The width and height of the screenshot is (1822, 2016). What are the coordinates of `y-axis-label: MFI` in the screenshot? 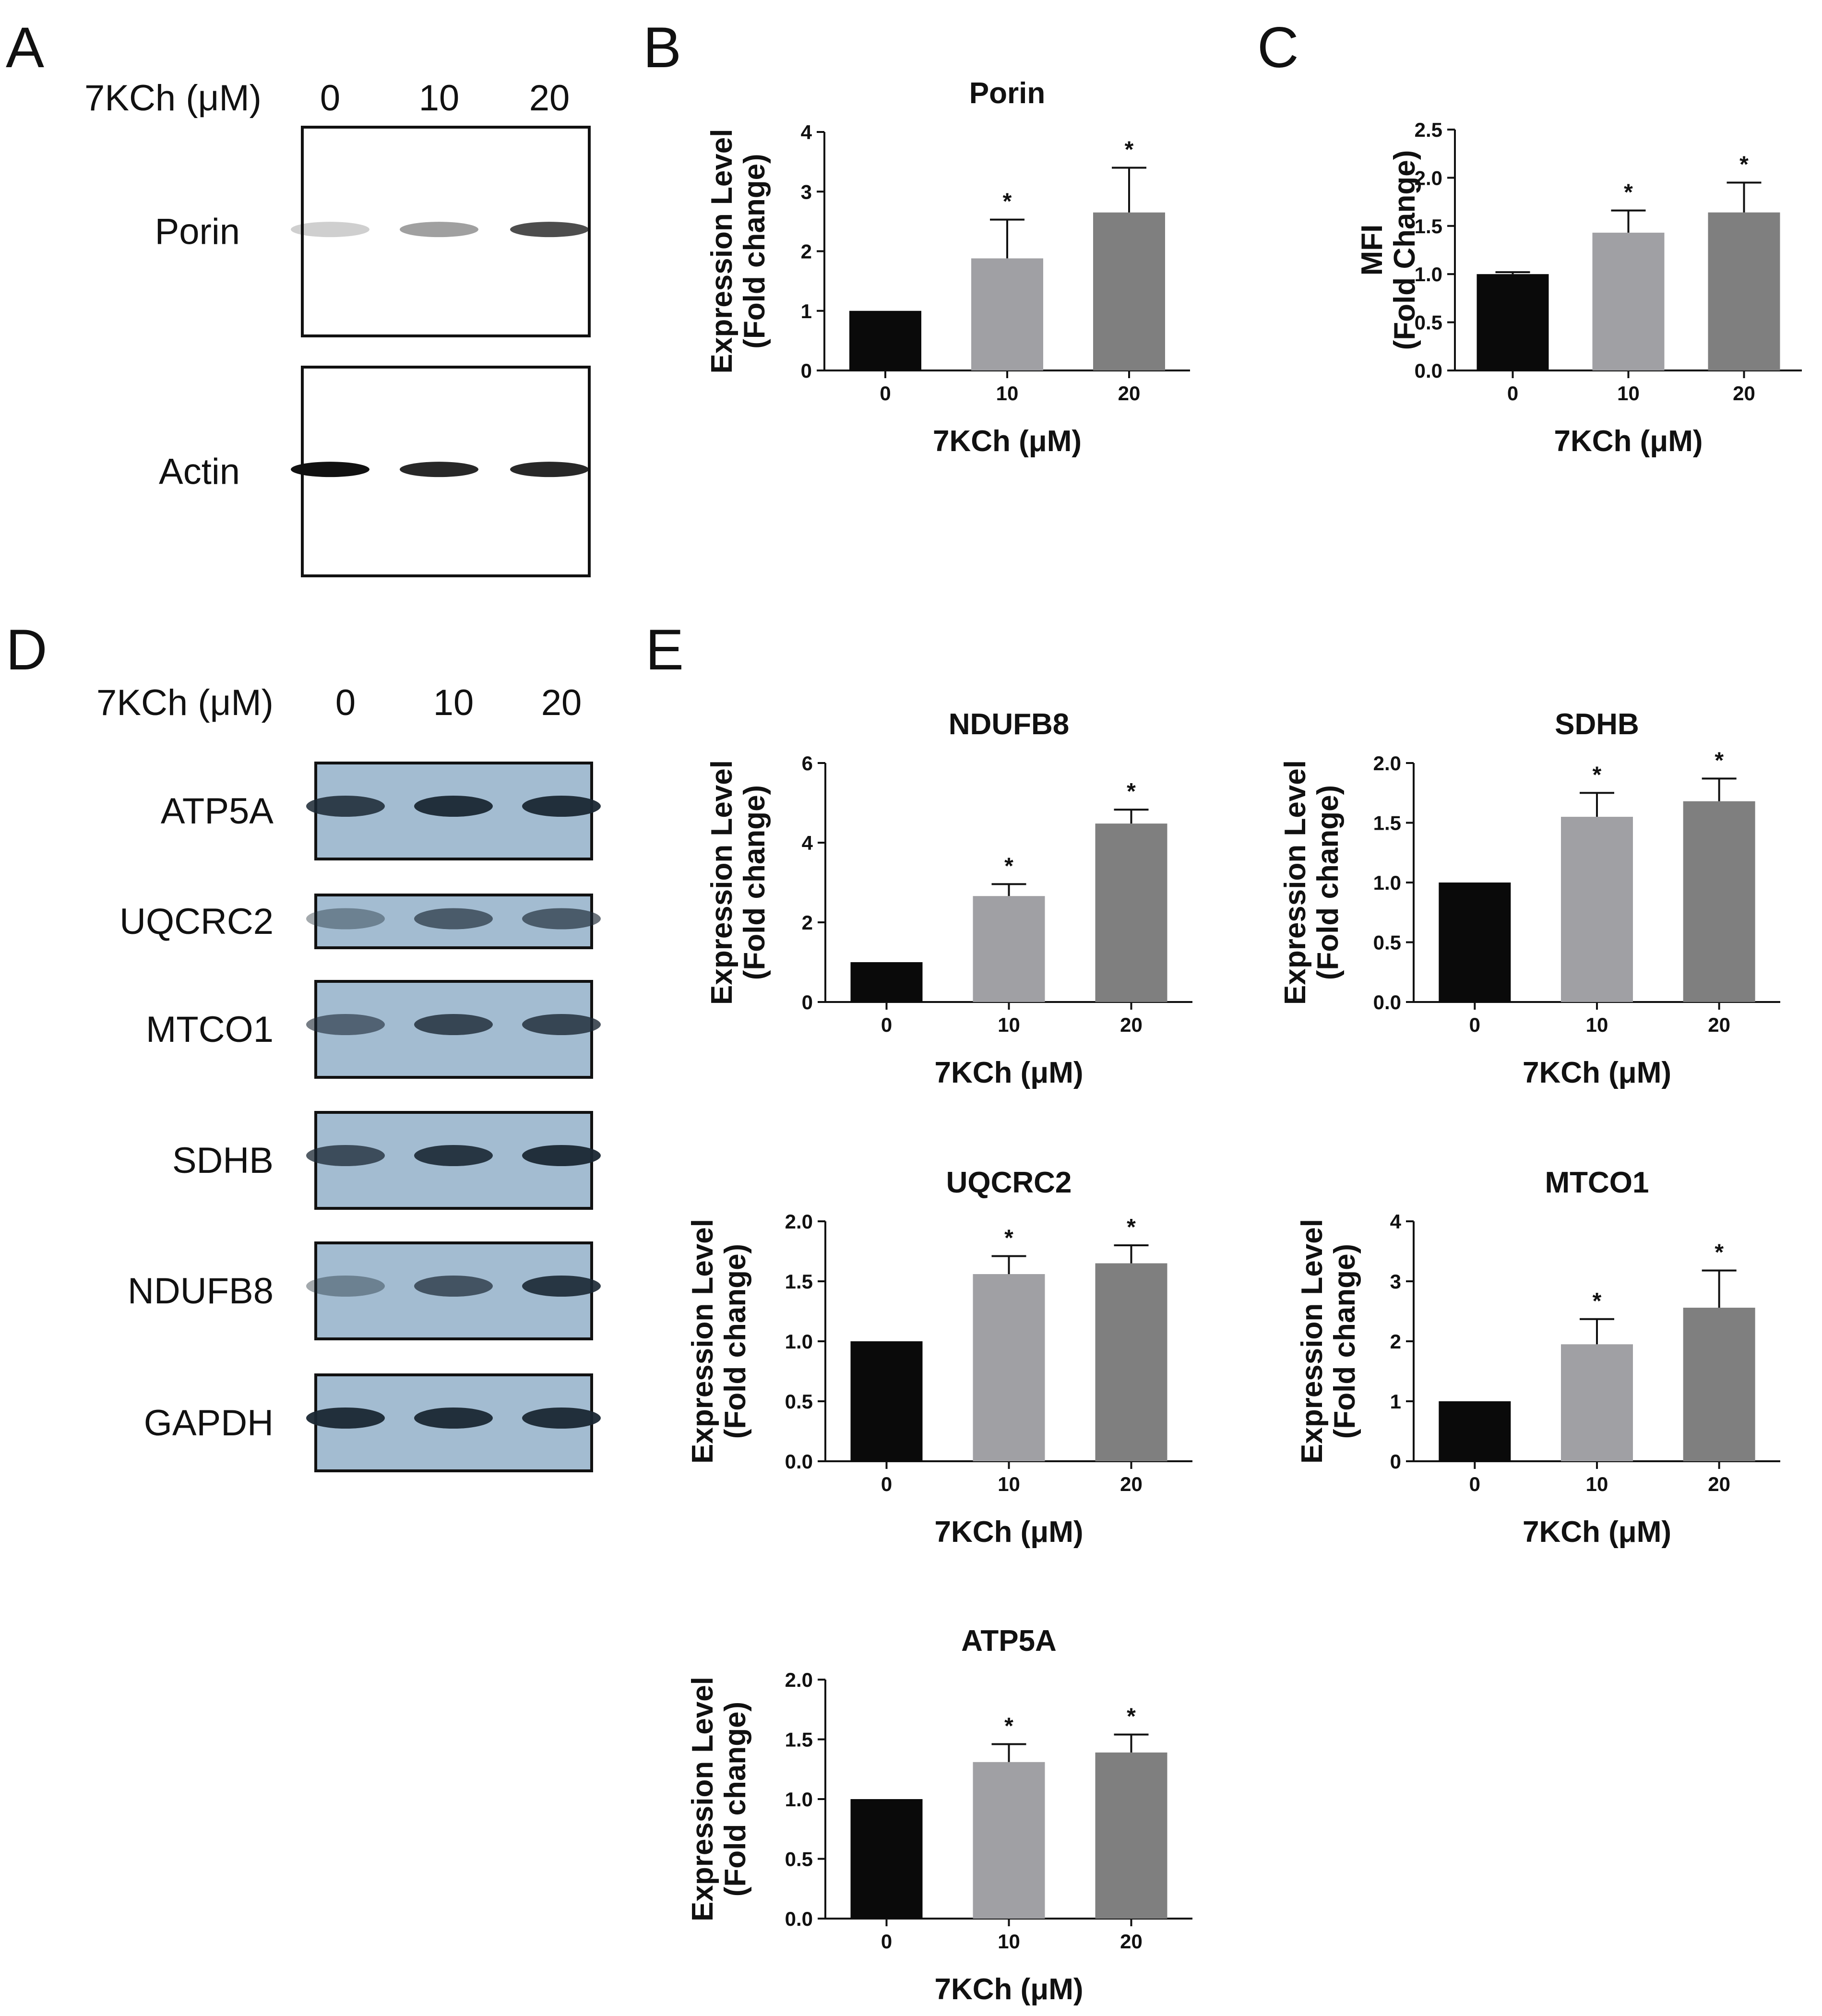 It's located at (1372, 251).